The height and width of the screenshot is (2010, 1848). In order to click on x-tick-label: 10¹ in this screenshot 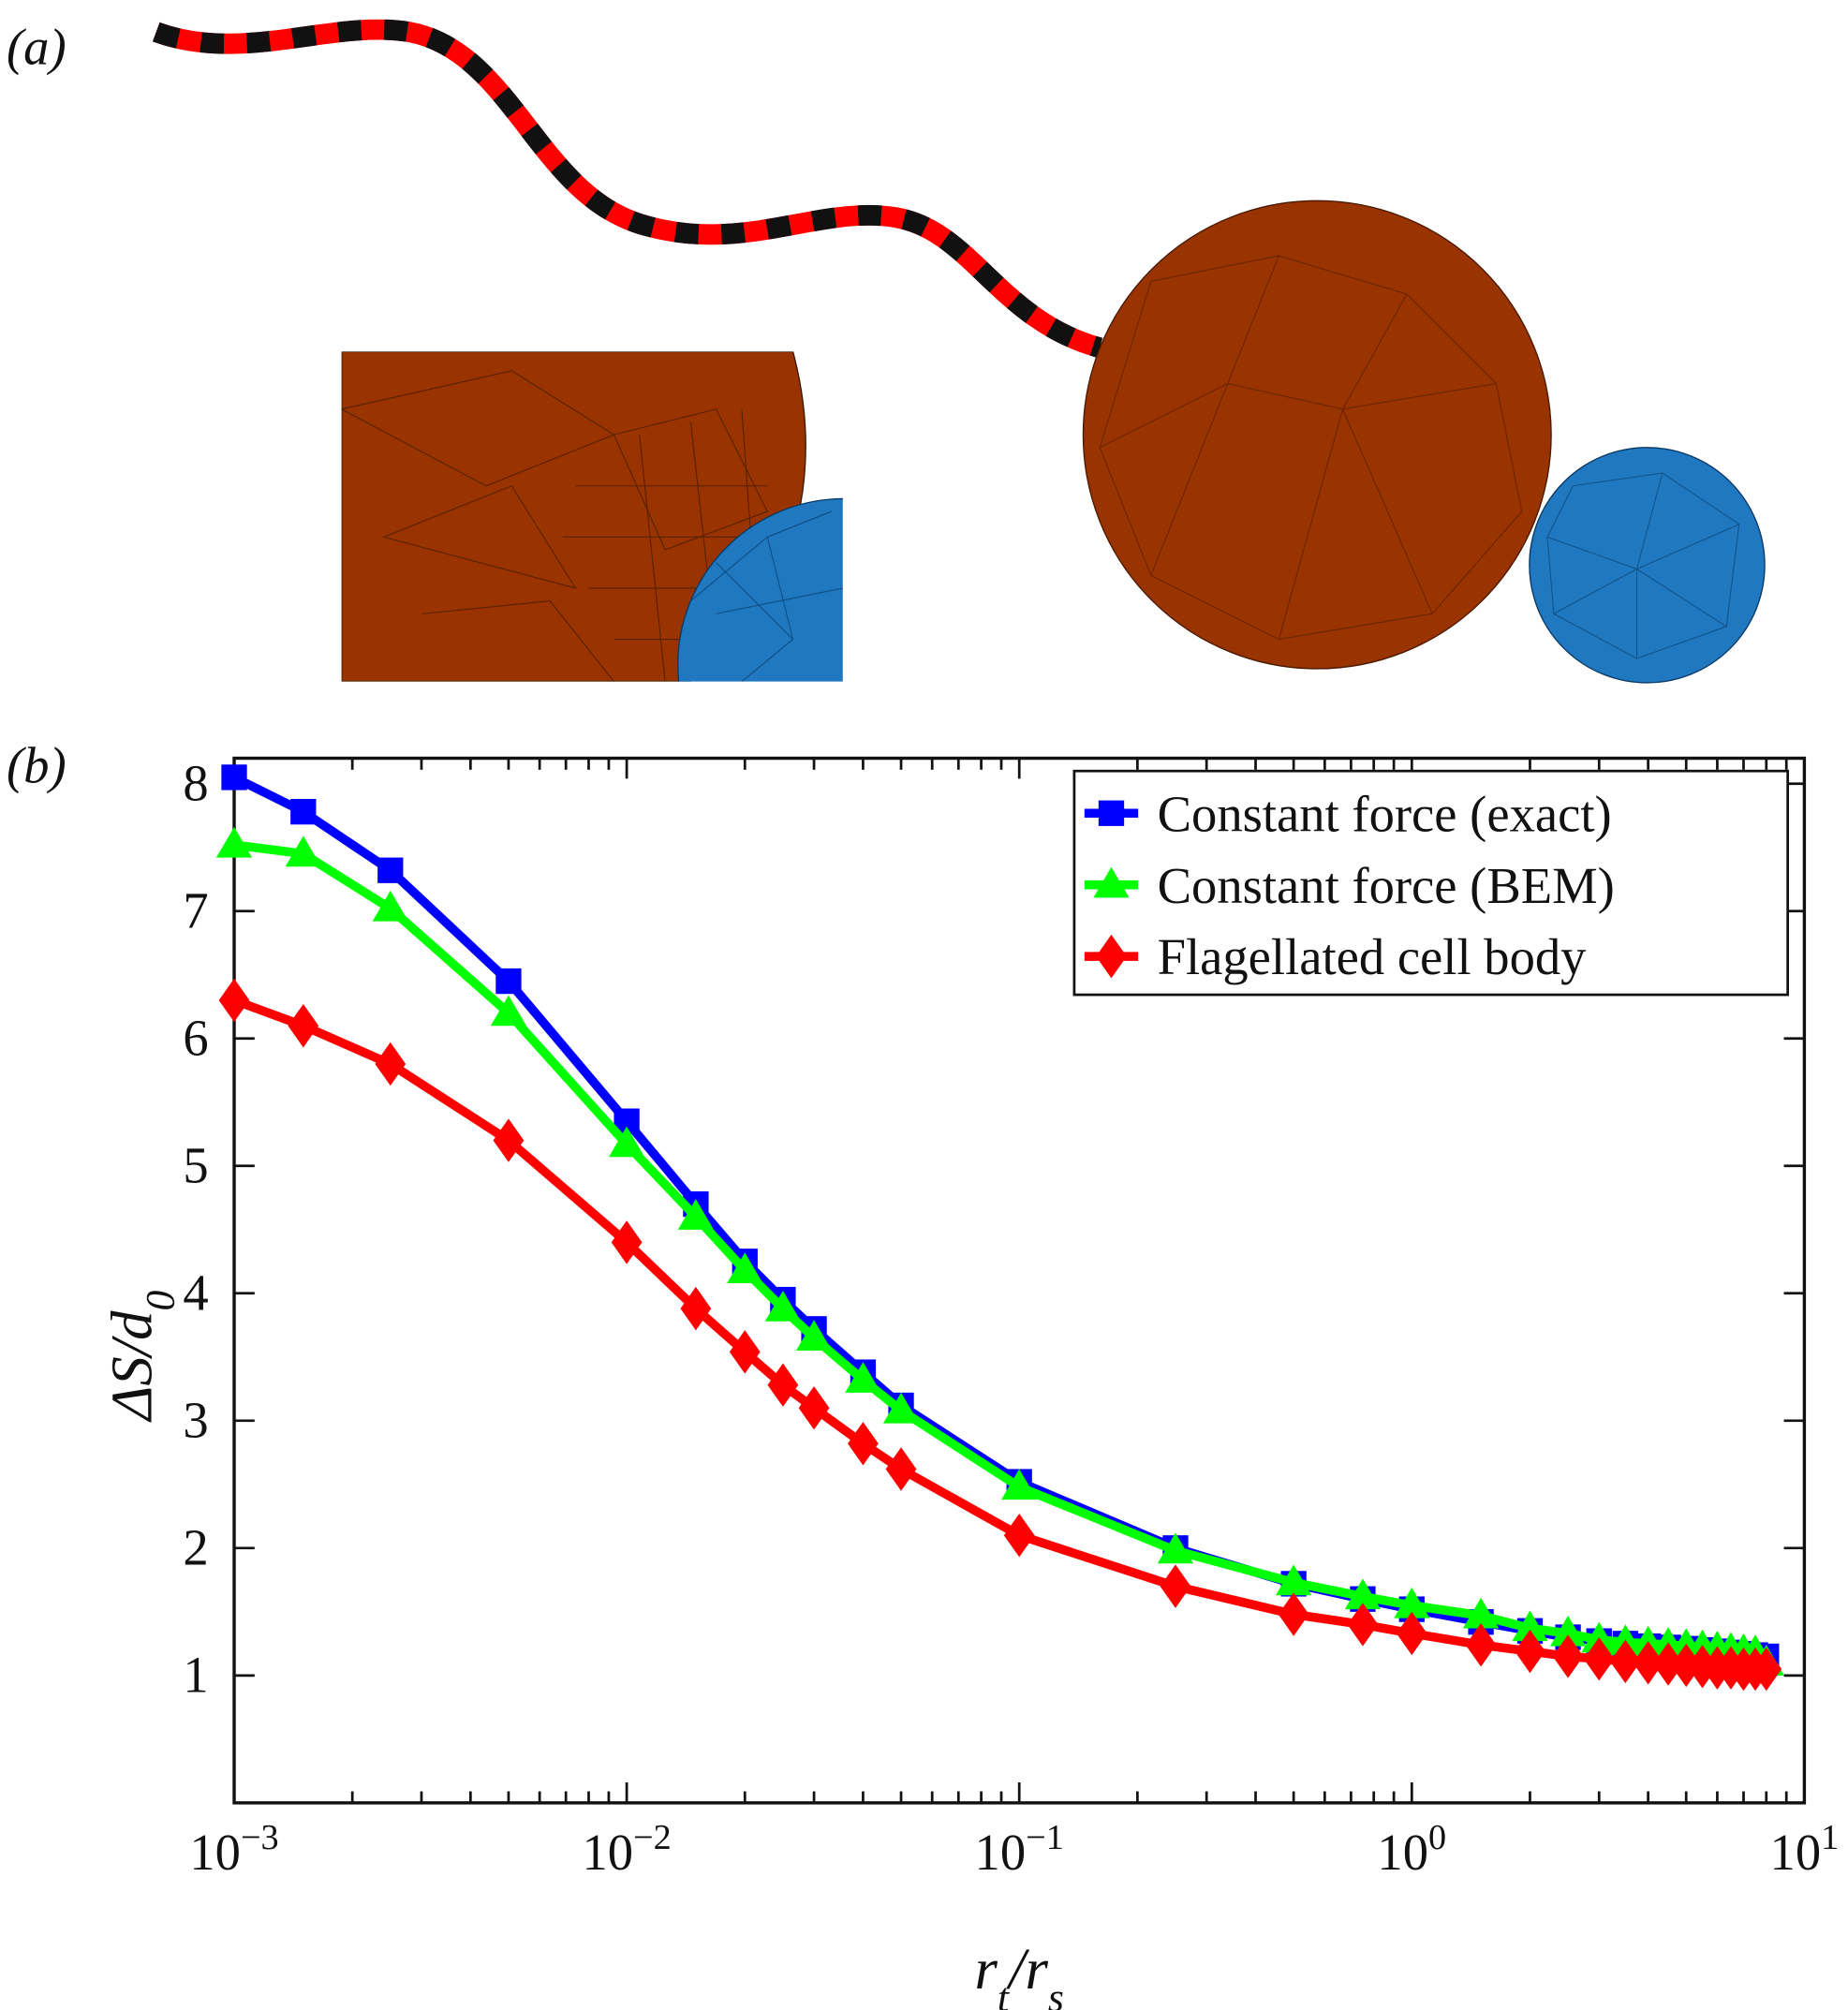, I will do `click(1805, 1849)`.